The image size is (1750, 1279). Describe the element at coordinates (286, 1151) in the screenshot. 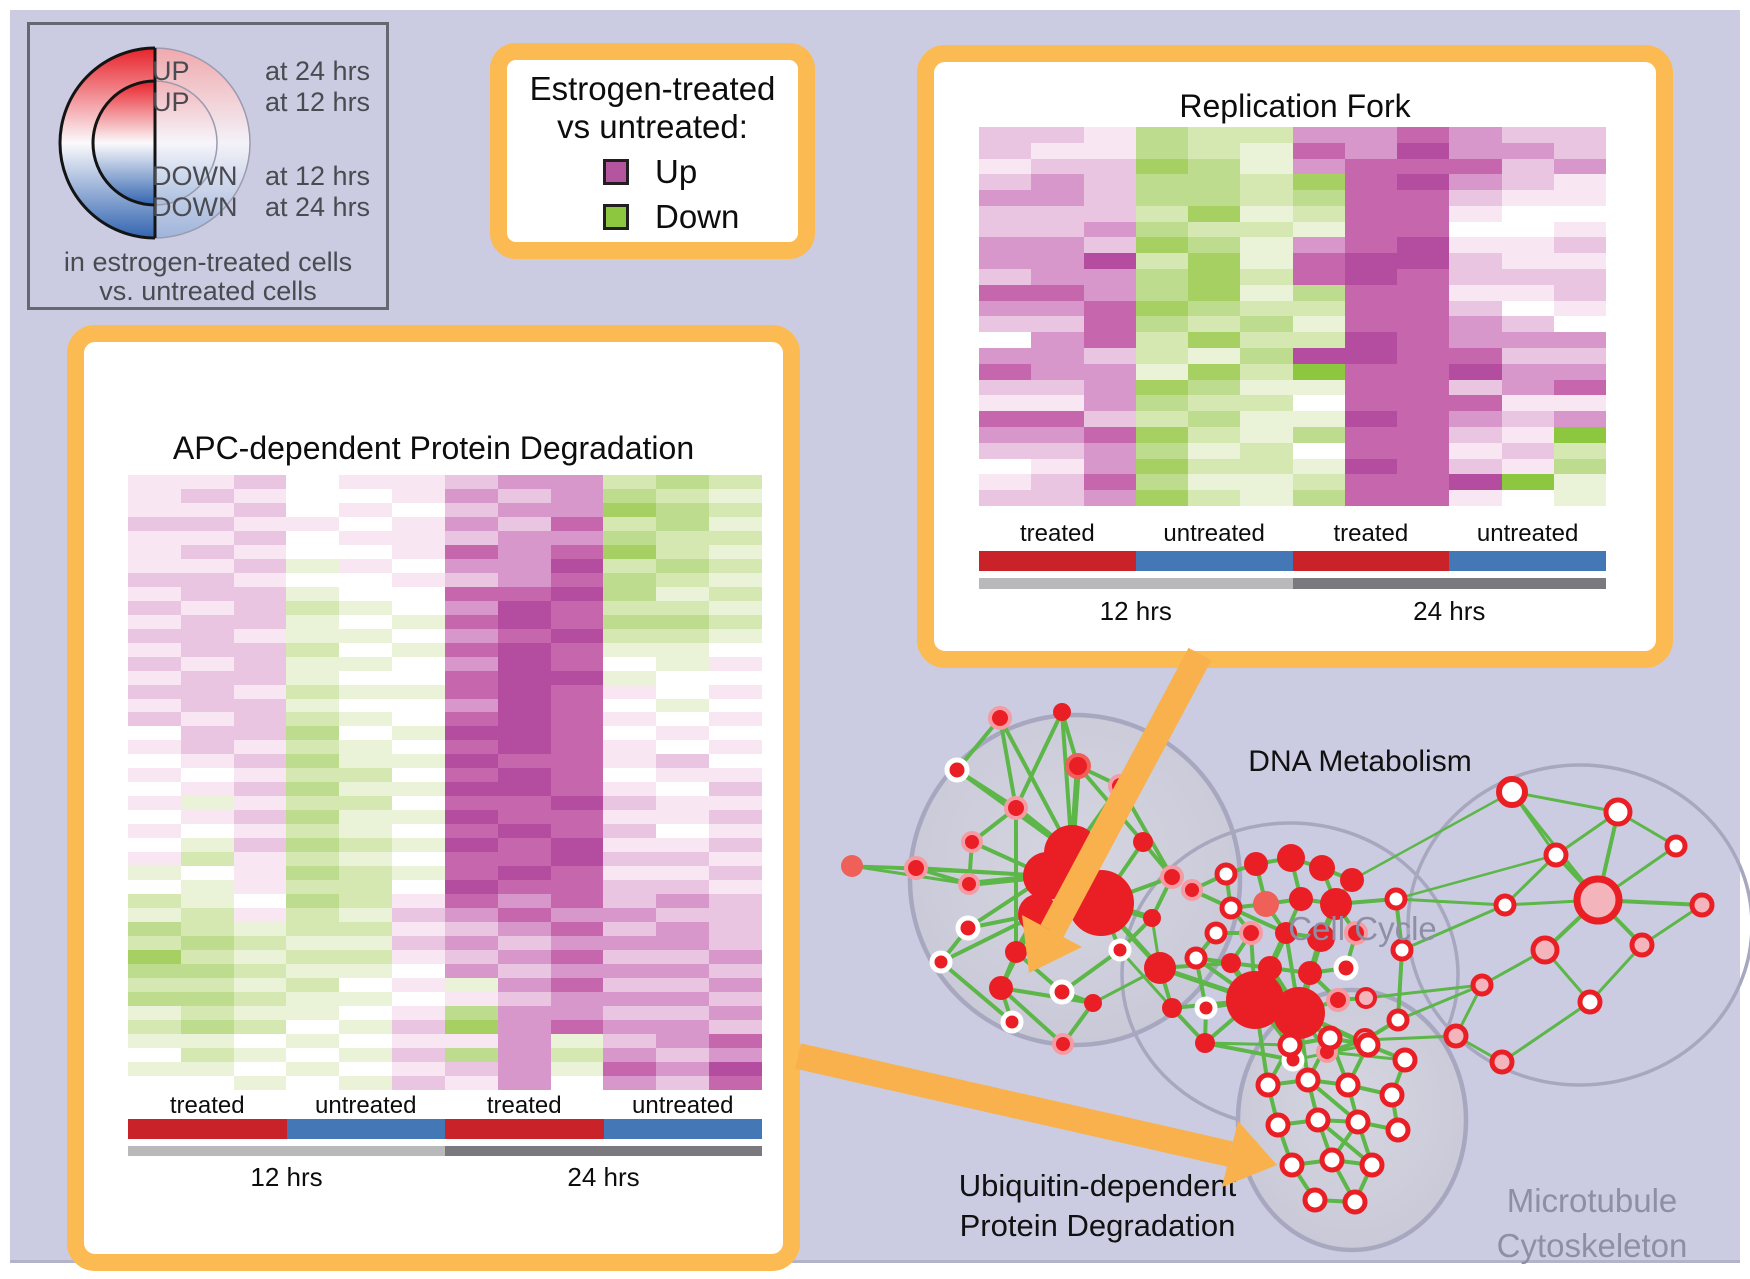

I see `time-color-bar` at that location.